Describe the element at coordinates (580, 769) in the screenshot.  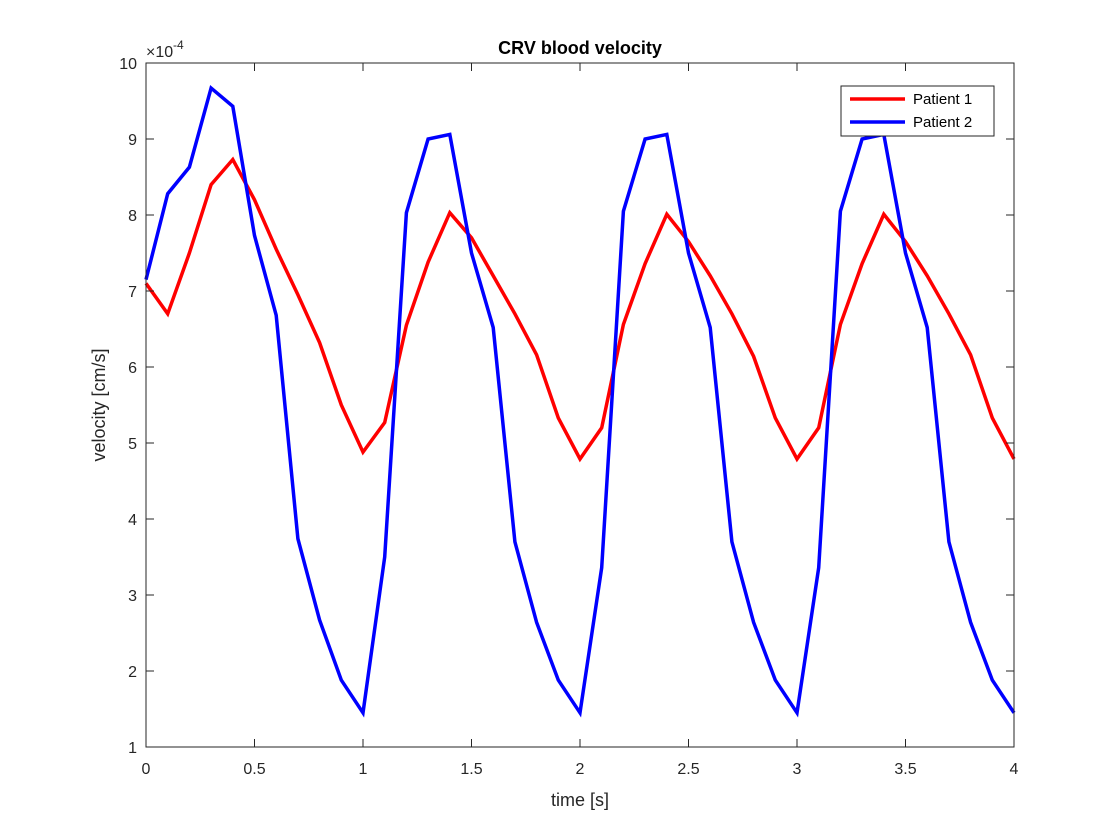
I see `x-tick-label: 2` at that location.